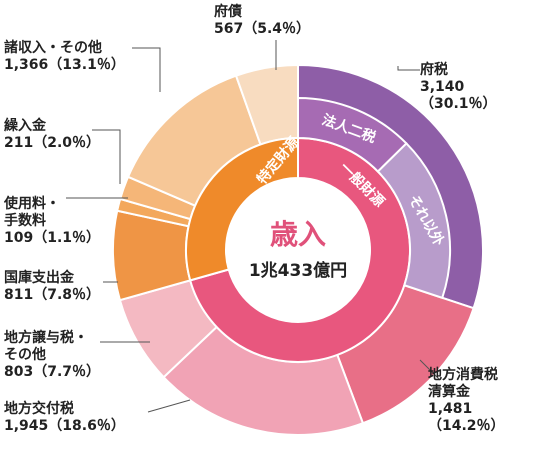  Describe the element at coordinates (298, 270) in the screenshot. I see `center-total: 1兆433億円` at that location.